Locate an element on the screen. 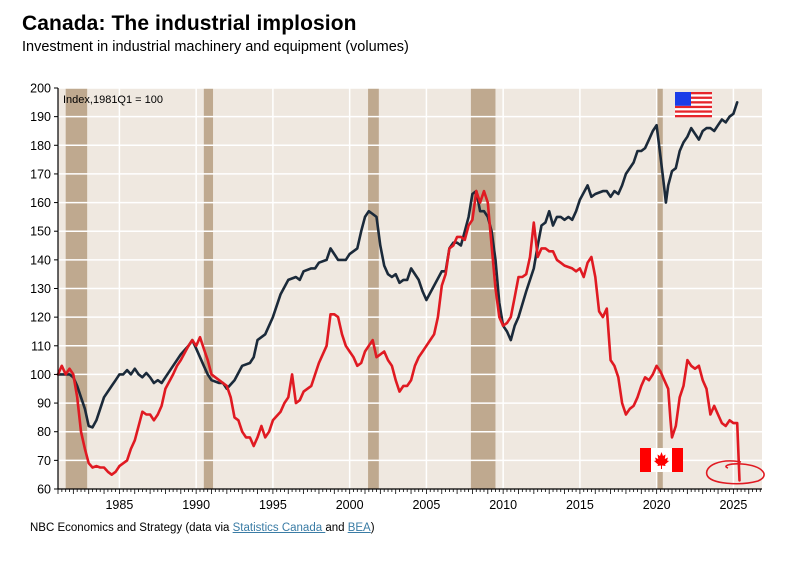 This screenshot has width=785, height=569. source-prefix: NBC Economics and Strategy (data via is located at coordinates (131, 528).